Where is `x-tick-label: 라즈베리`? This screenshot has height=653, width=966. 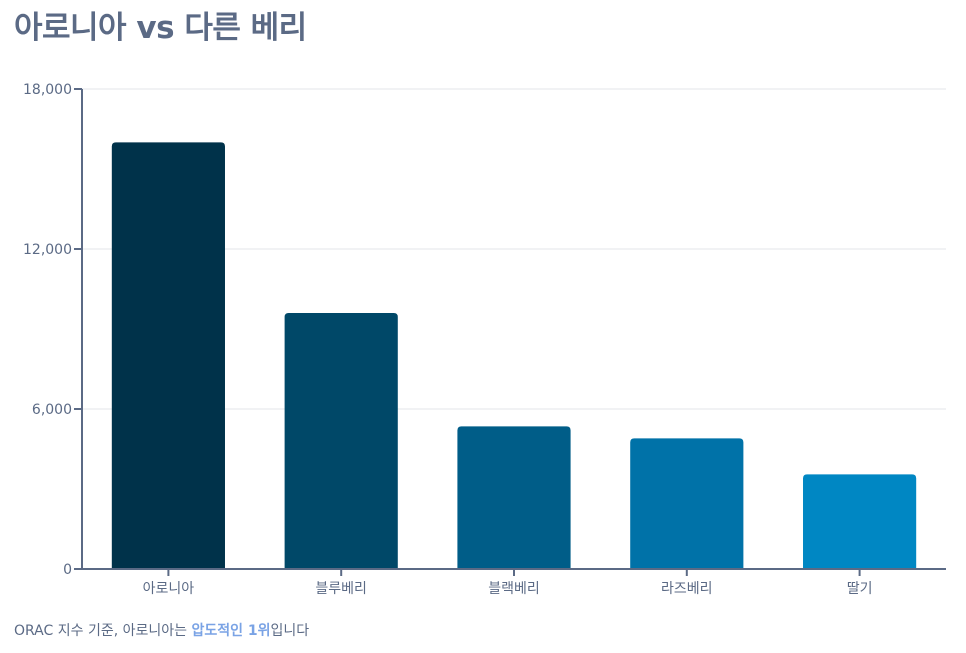 x-tick-label: 라즈베리 is located at coordinates (687, 589).